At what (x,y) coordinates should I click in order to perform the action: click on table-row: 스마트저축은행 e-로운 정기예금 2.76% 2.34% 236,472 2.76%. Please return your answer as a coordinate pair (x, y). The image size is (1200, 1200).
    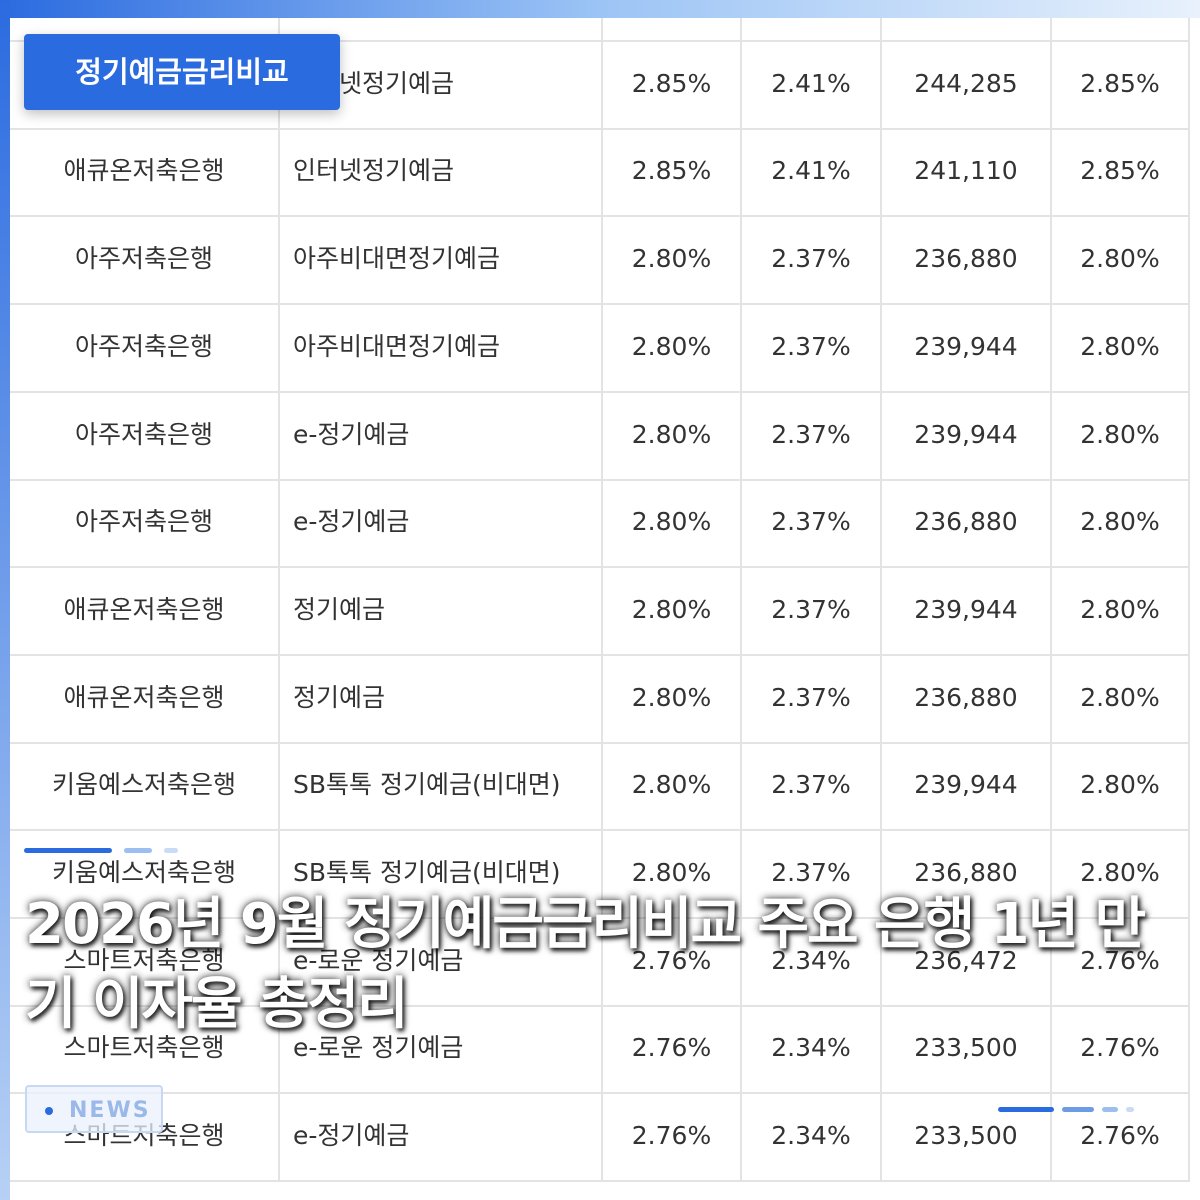
    Looking at the image, I should click on (600, 961).